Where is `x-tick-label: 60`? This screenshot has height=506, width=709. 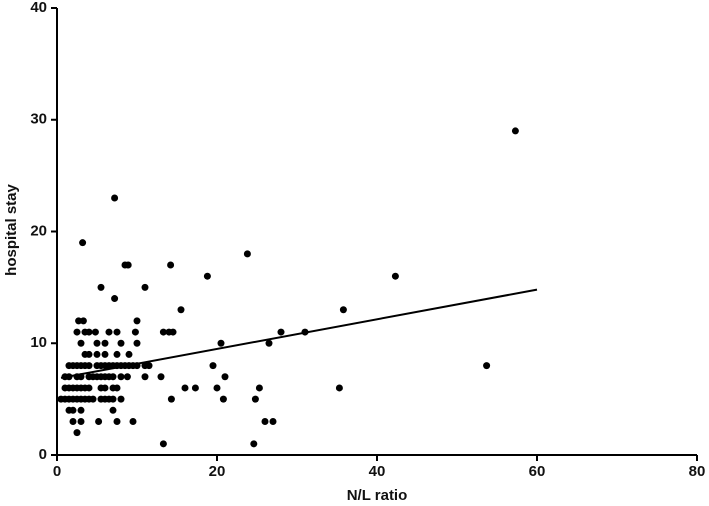 x-tick-label: 60 is located at coordinates (537, 471).